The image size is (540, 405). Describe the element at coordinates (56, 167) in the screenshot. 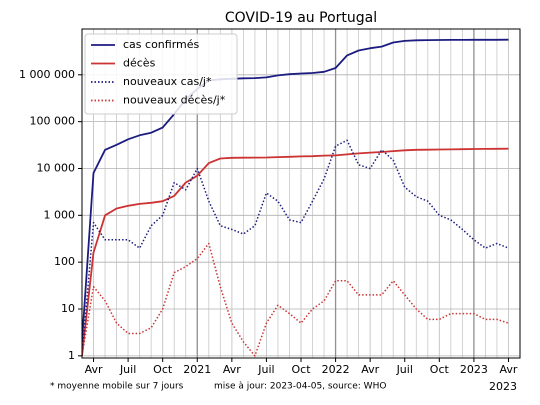

I see `y-tick-label: 10 000` at that location.